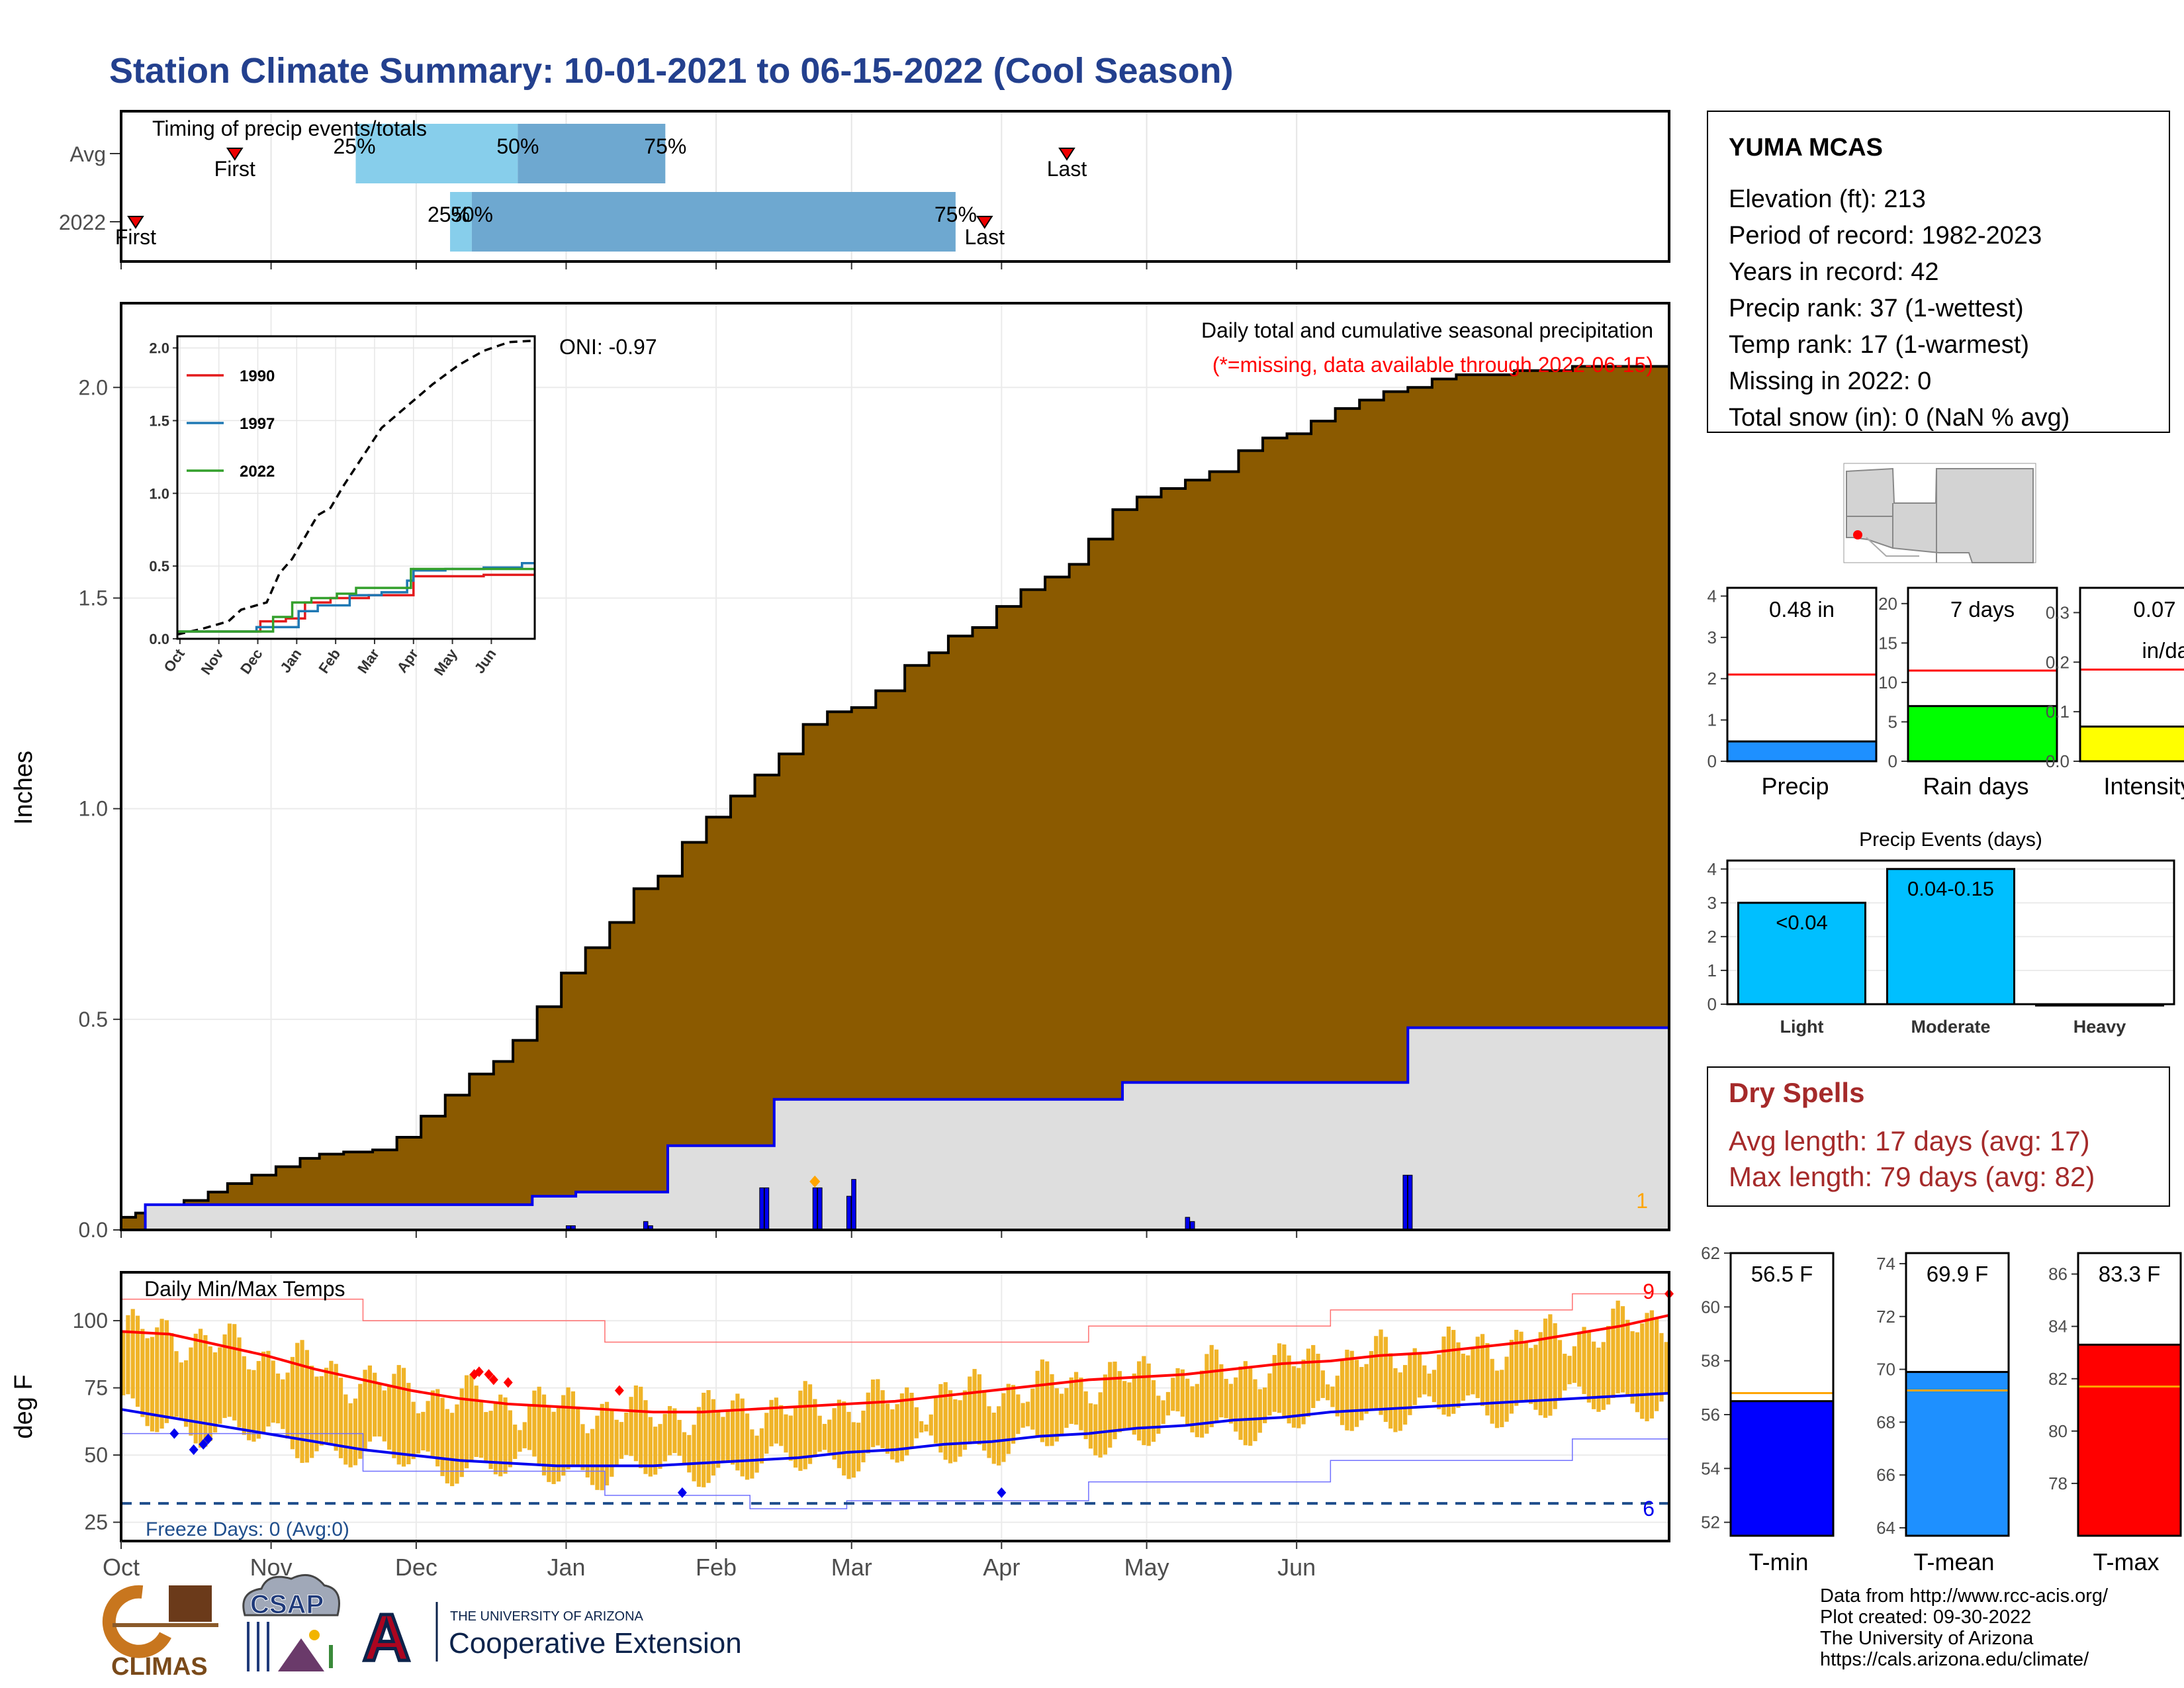 Image resolution: width=2184 pixels, height=1688 pixels. Describe the element at coordinates (895, 1128) in the screenshot. I see `cumulative-2022-area` at that location.